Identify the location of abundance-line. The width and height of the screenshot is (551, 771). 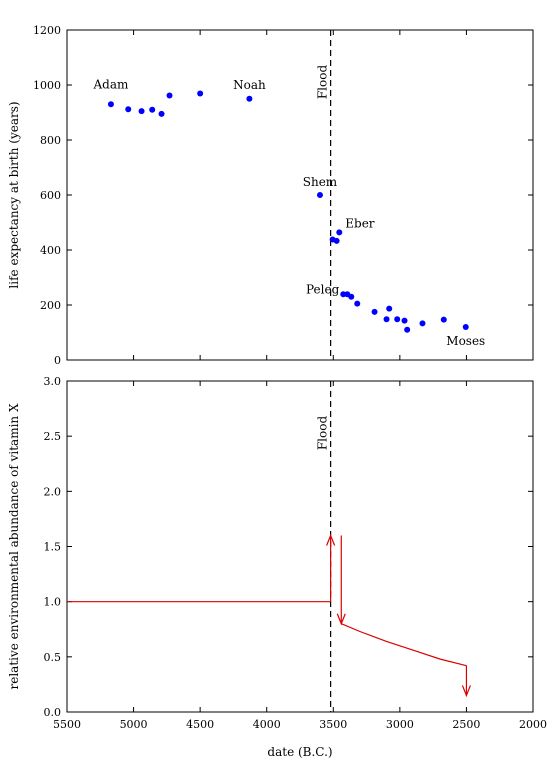
(404, 645).